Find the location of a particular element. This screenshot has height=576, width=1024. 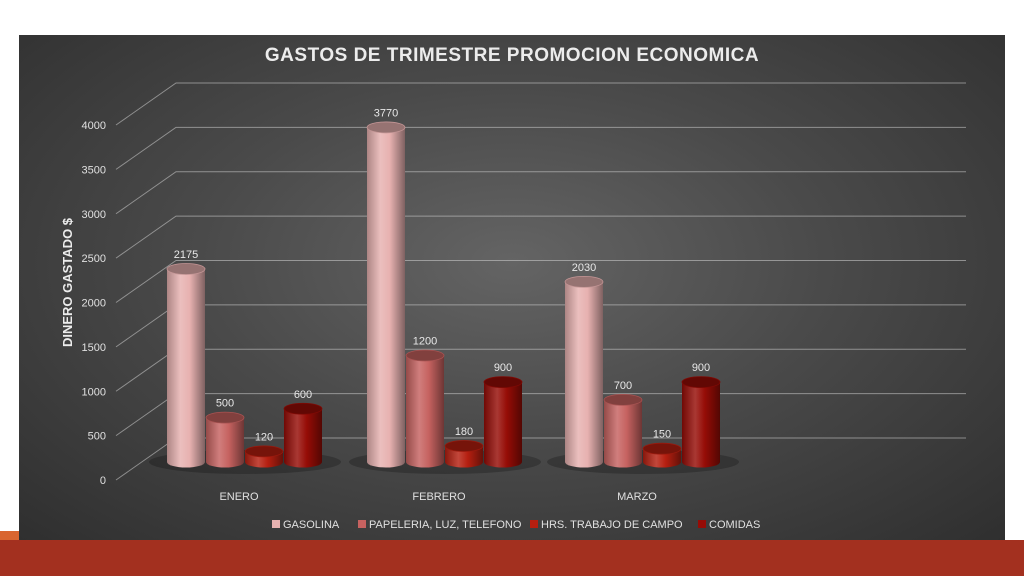

x-tick-label: MARZO is located at coordinates (637, 497).